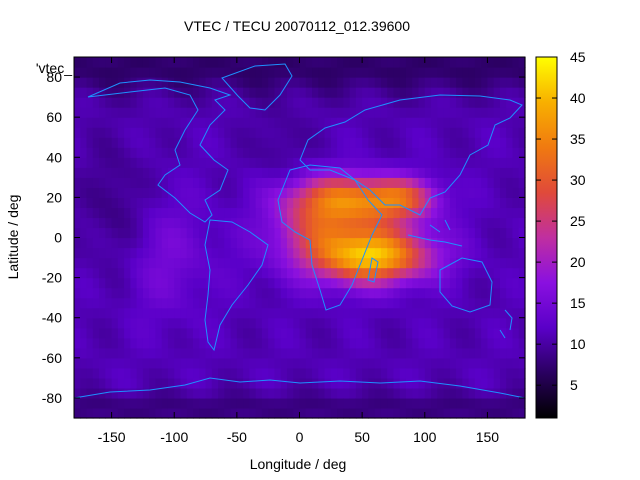 This screenshot has width=640, height=480. What do you see at coordinates (435, 233) in the screenshot?
I see `coastline-indonesia` at bounding box center [435, 233].